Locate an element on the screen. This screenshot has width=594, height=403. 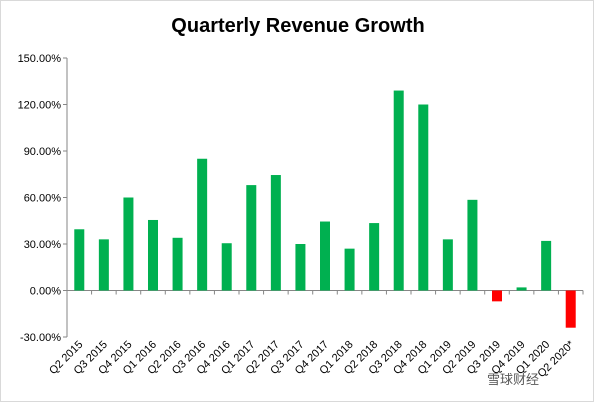
watermark-logo: 雪球财经 is located at coordinates (513, 378).